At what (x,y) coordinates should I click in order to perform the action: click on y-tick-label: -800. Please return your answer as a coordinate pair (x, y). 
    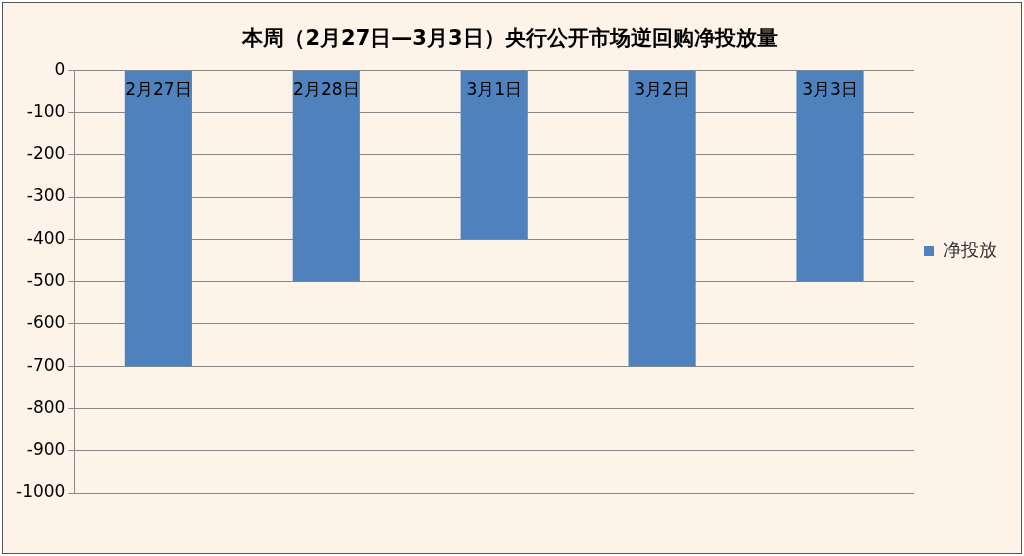
    Looking at the image, I should click on (46, 406).